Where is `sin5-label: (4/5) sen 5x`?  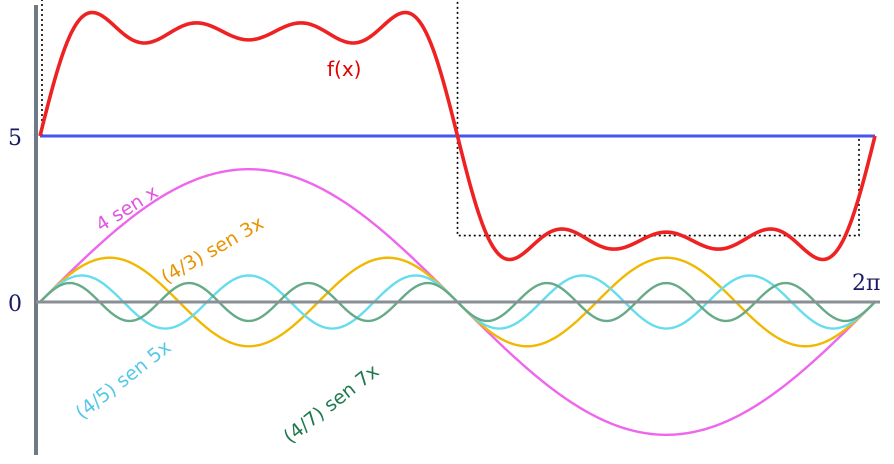 sin5-label: (4/5) sen 5x is located at coordinates (124, 380).